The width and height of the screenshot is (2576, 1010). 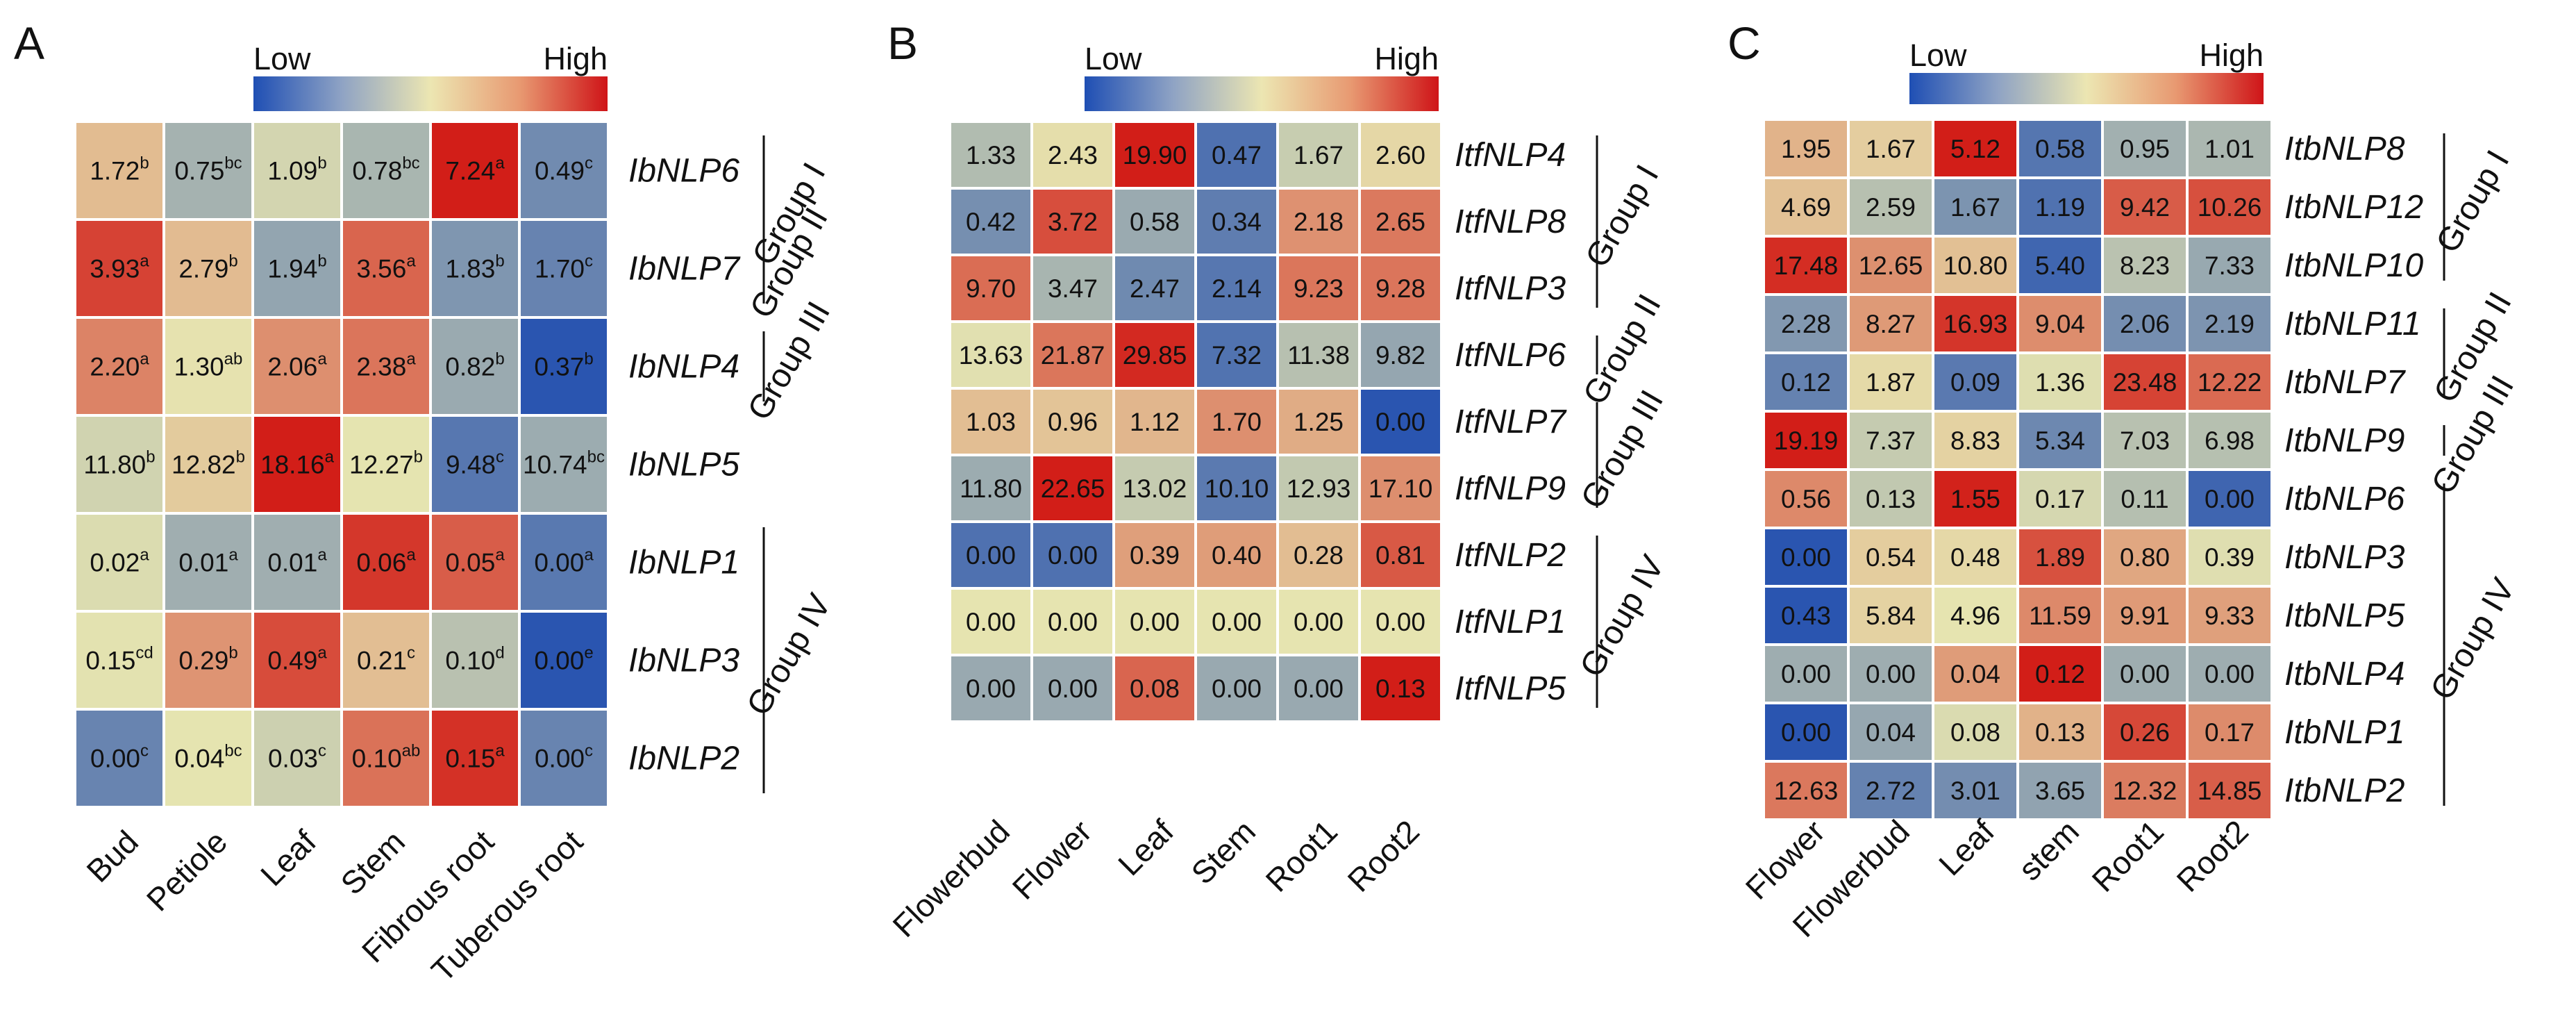 What do you see at coordinates (1510, 222) in the screenshot?
I see `gene-label: ItfNLP8` at bounding box center [1510, 222].